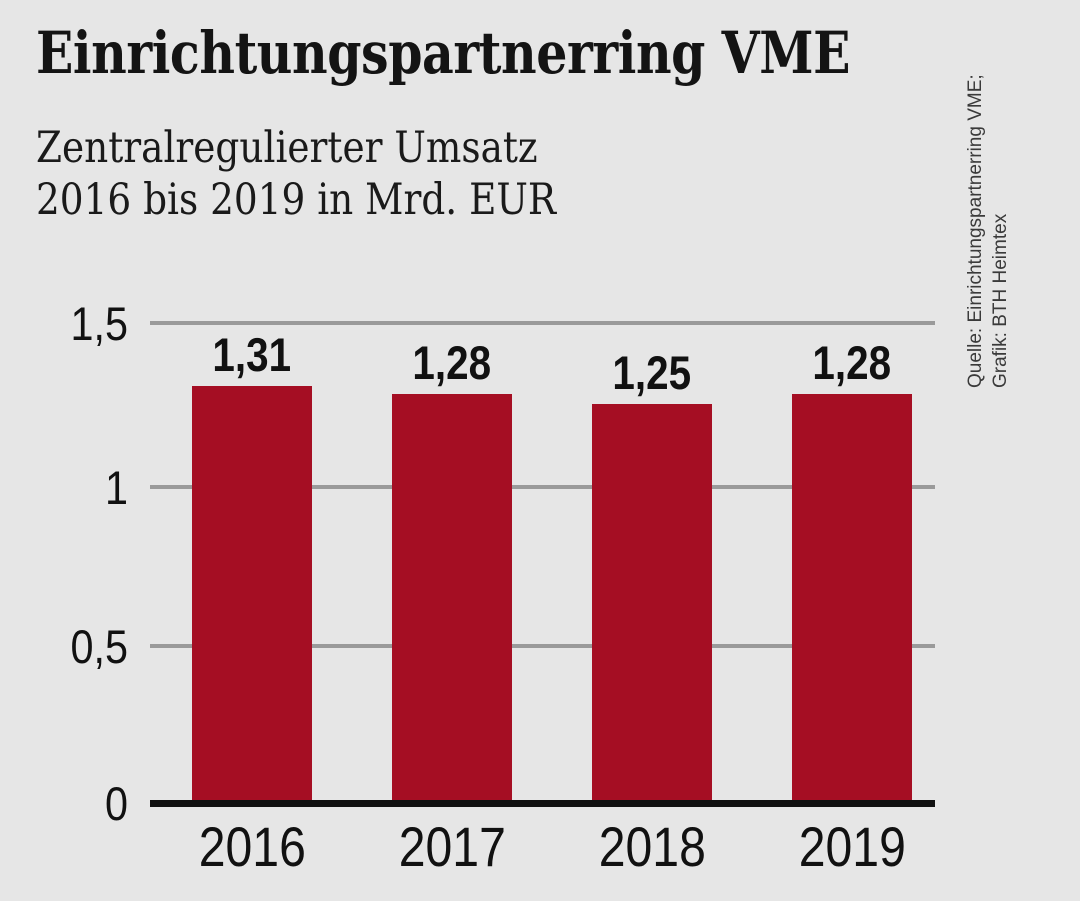  I want to click on x-axis-tick-2017: 2017, so click(452, 846).